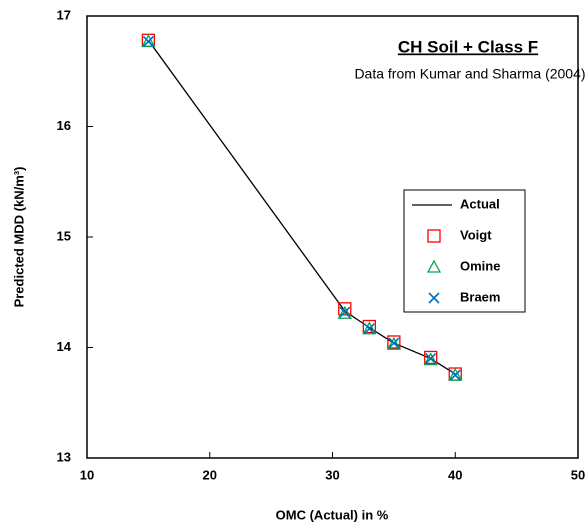  Describe the element at coordinates (18, 237) in the screenshot. I see `y-axis-label: Predicted MDD (kN/m³)` at that location.